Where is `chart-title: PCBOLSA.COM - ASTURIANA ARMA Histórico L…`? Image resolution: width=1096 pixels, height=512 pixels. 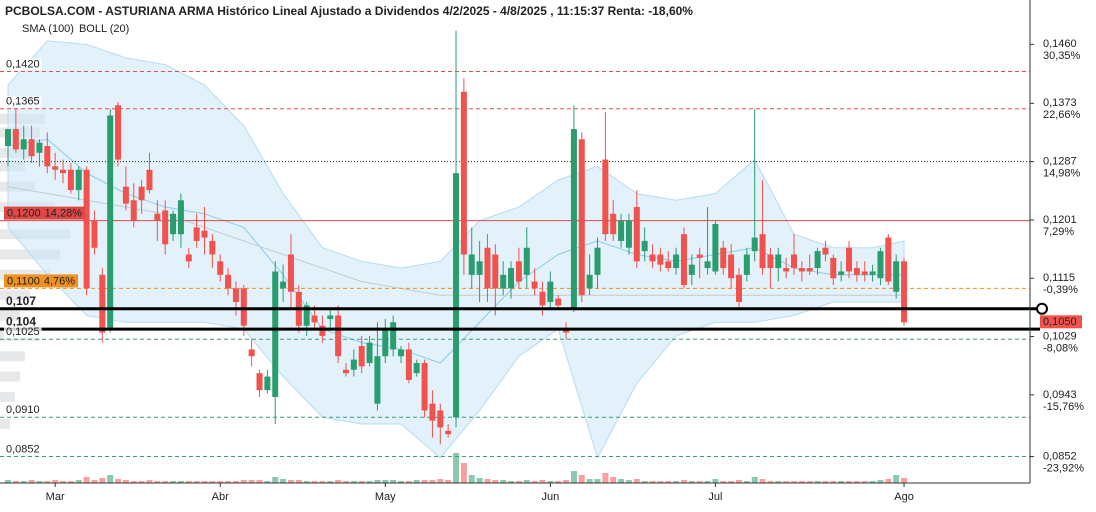 chart-title: PCBOLSA.COM - ASTURIANA ARMA Histórico L… is located at coordinates (349, 11).